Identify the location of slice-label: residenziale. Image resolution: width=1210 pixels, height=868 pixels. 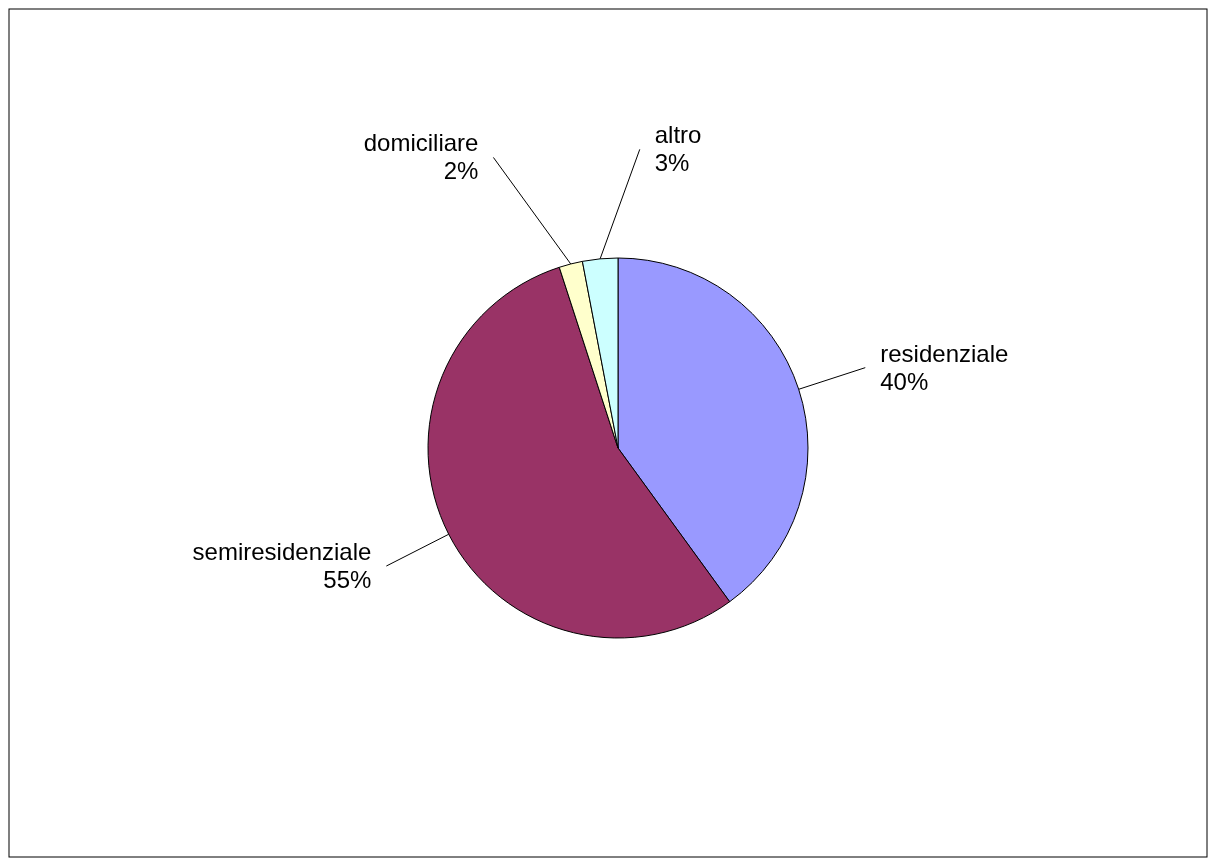
(944, 353).